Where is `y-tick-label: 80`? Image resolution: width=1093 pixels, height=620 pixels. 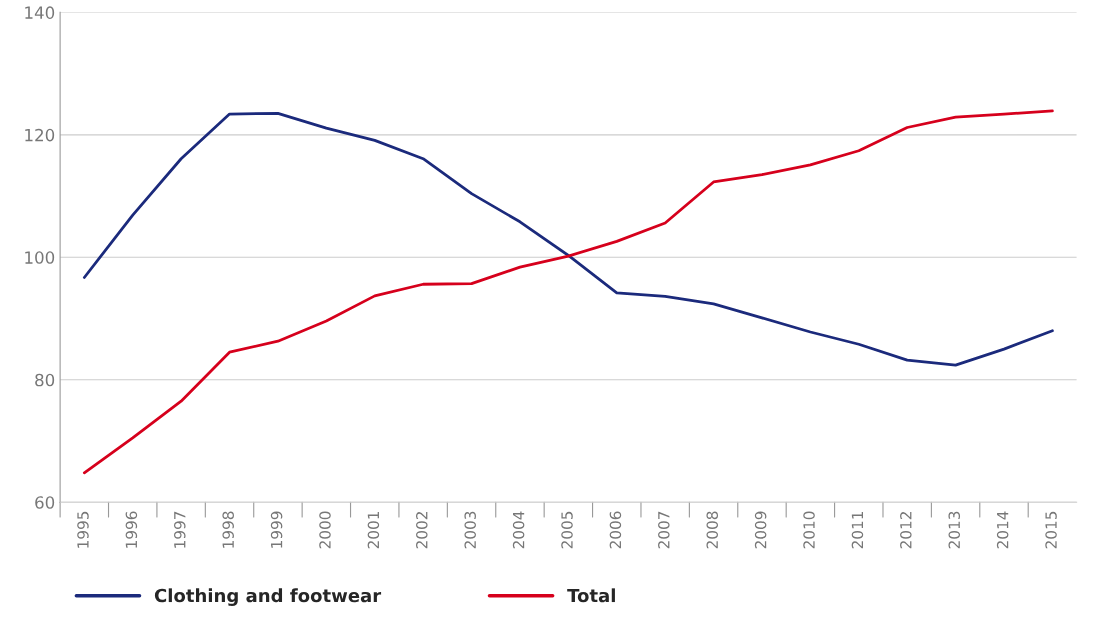
y-tick-label: 80 is located at coordinates (45, 380).